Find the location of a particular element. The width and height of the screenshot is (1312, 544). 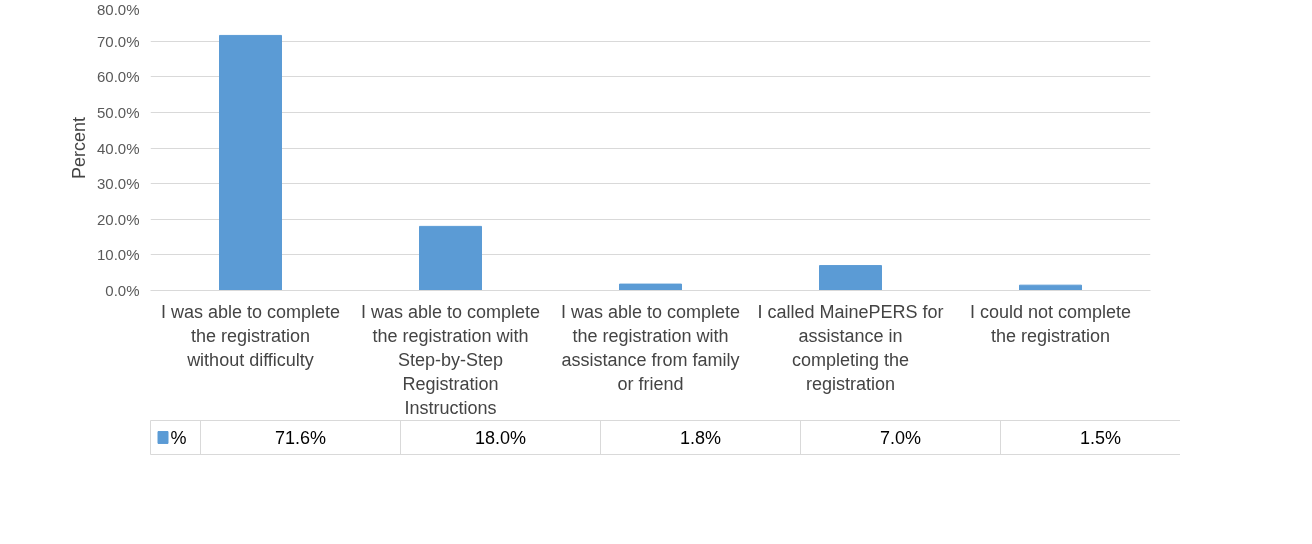

y-tick-label: 40.0% is located at coordinates (118, 148).